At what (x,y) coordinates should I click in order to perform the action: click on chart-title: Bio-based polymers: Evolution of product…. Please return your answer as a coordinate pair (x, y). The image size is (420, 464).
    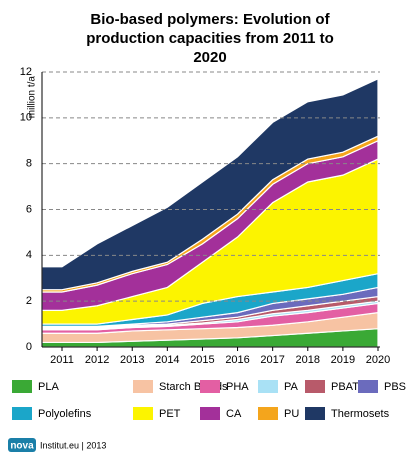
    Looking at the image, I should click on (210, 38).